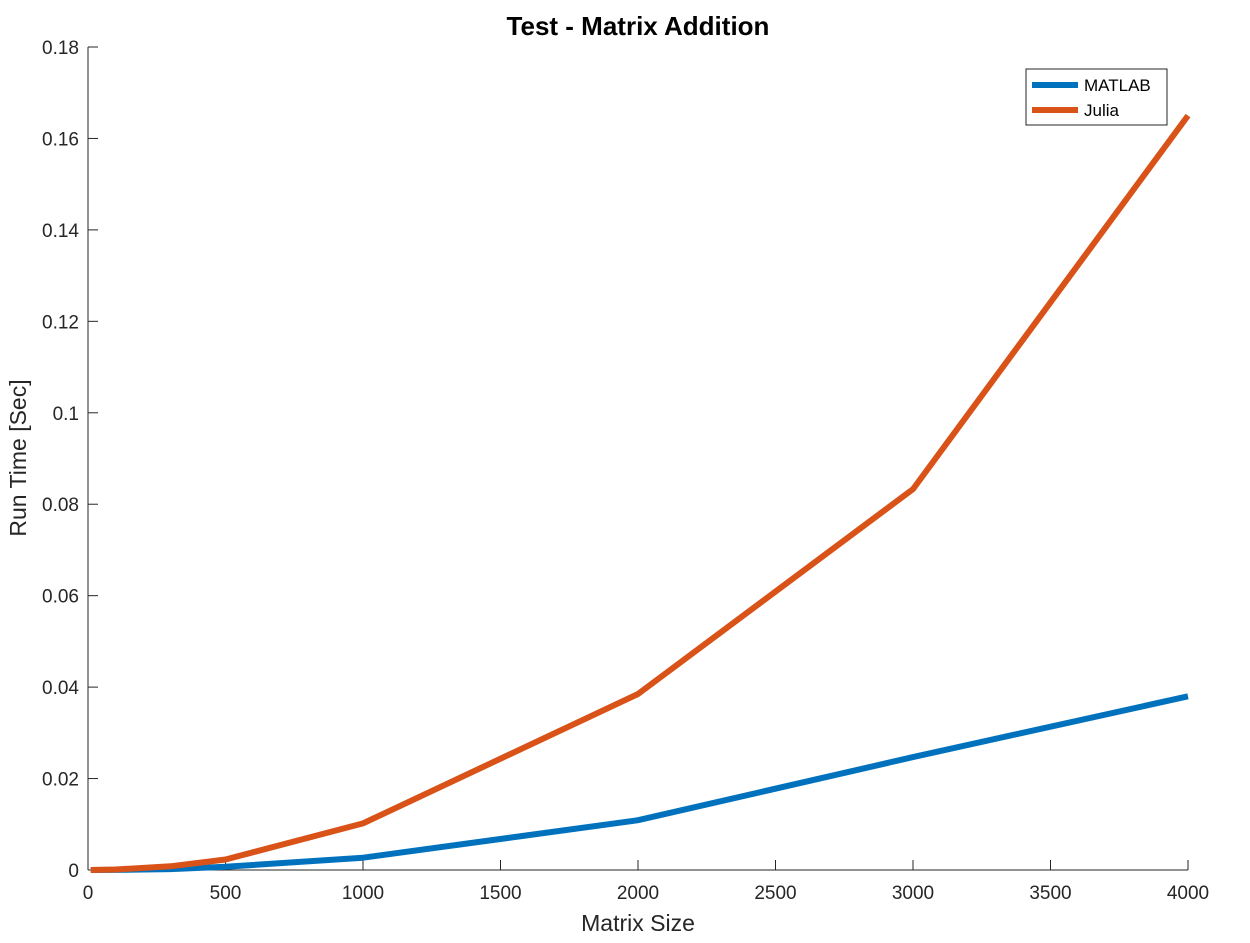 This screenshot has height=943, width=1250. I want to click on x-tick-label: 1000, so click(363, 893).